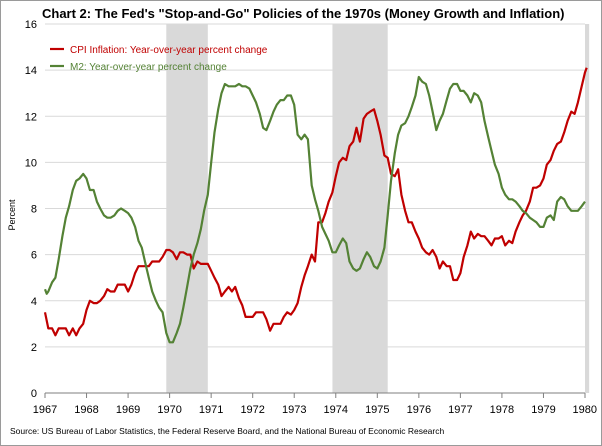 The width and height of the screenshot is (602, 446). What do you see at coordinates (34, 256) in the screenshot?
I see `y-tick-label: 6` at bounding box center [34, 256].